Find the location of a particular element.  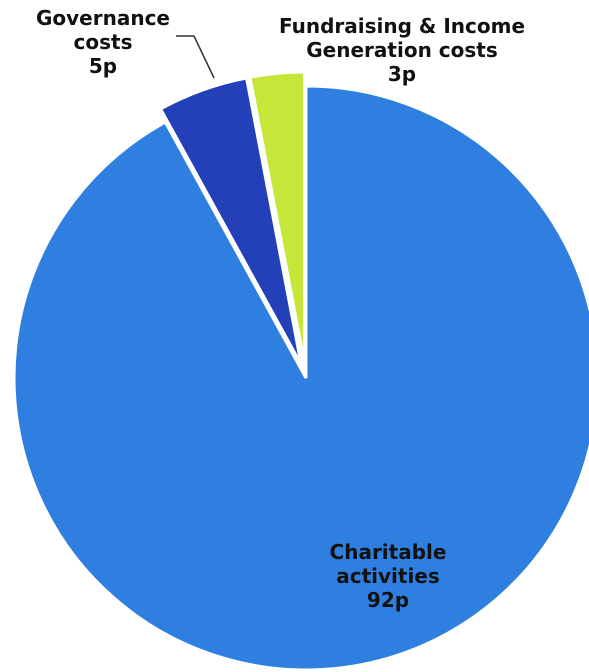

slice-label-charitable-line-2: activities is located at coordinates (388, 576).